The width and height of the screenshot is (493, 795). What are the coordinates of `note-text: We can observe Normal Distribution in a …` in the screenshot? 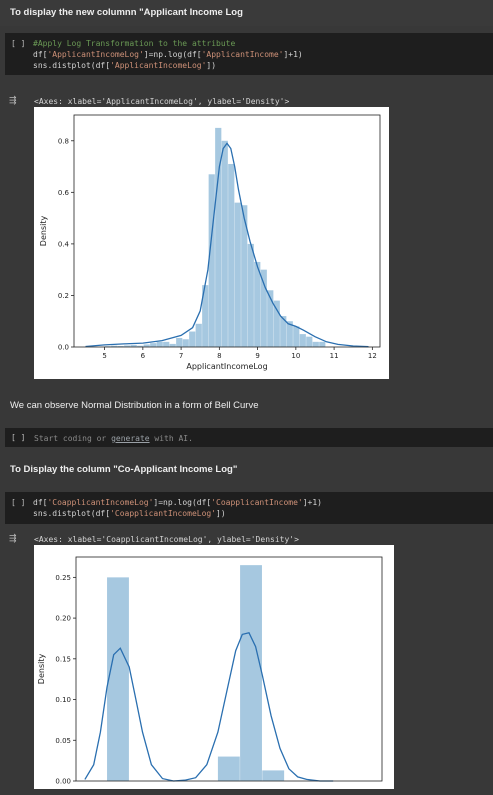 It's located at (134, 405).